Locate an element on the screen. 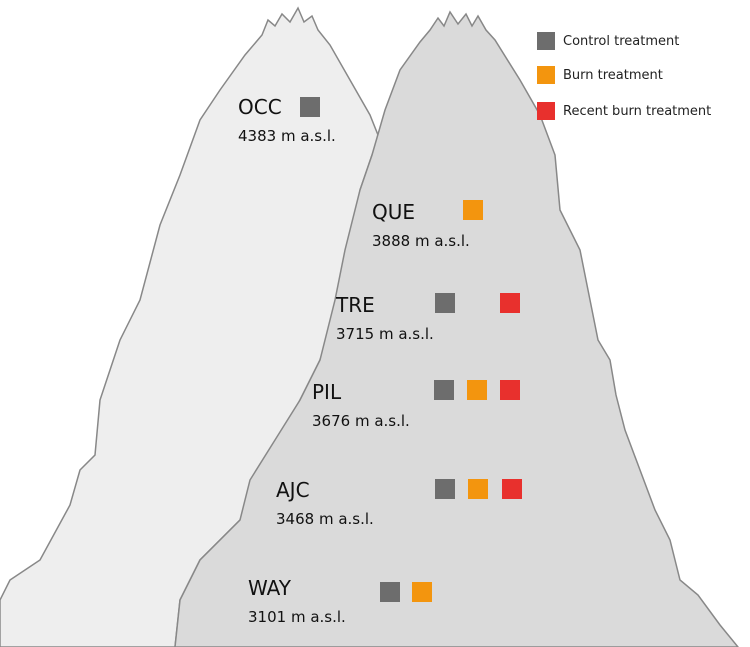 Image resolution: width=750 pixels, height=647 pixels. site-code: AJC is located at coordinates (293, 490).